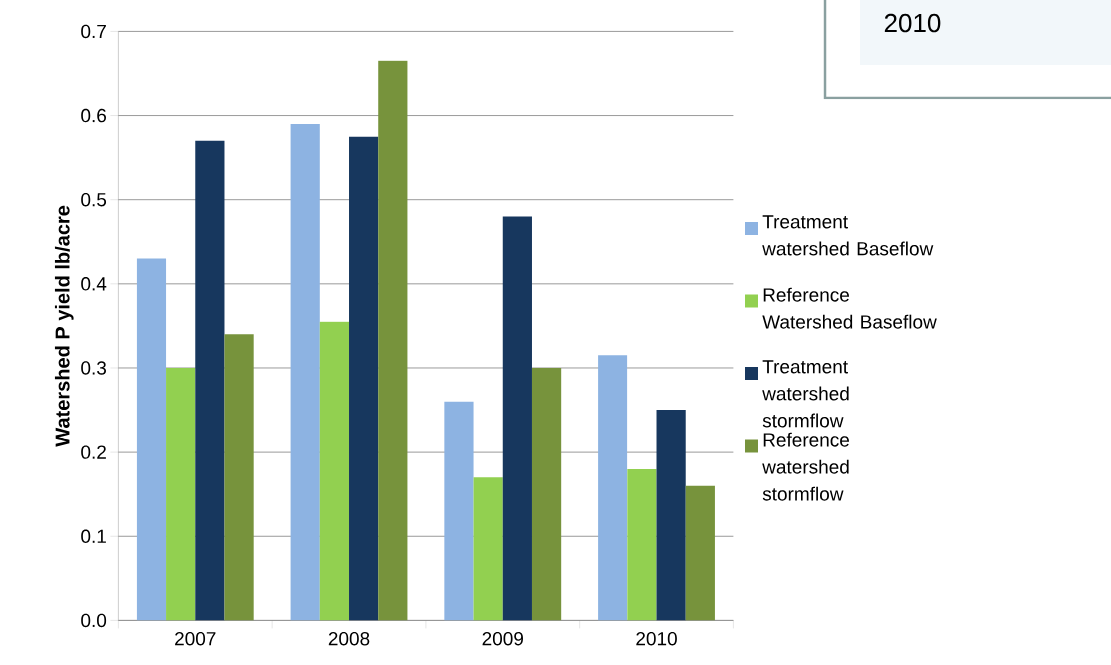 The width and height of the screenshot is (1111, 665). Describe the element at coordinates (502, 638) in the screenshot. I see `x-tick-label: 2009` at that location.